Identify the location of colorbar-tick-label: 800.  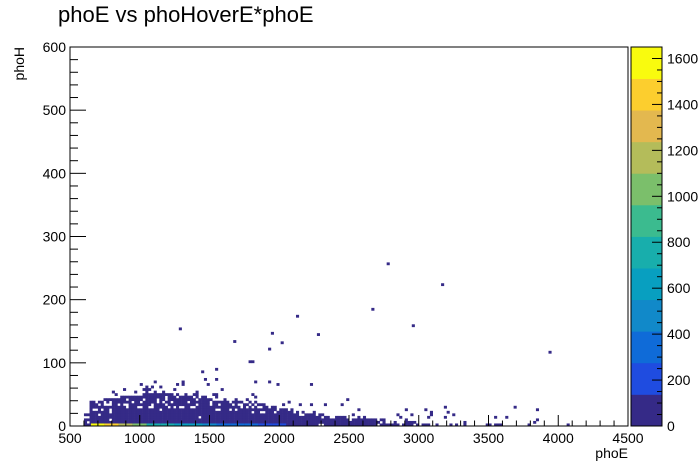
(679, 242).